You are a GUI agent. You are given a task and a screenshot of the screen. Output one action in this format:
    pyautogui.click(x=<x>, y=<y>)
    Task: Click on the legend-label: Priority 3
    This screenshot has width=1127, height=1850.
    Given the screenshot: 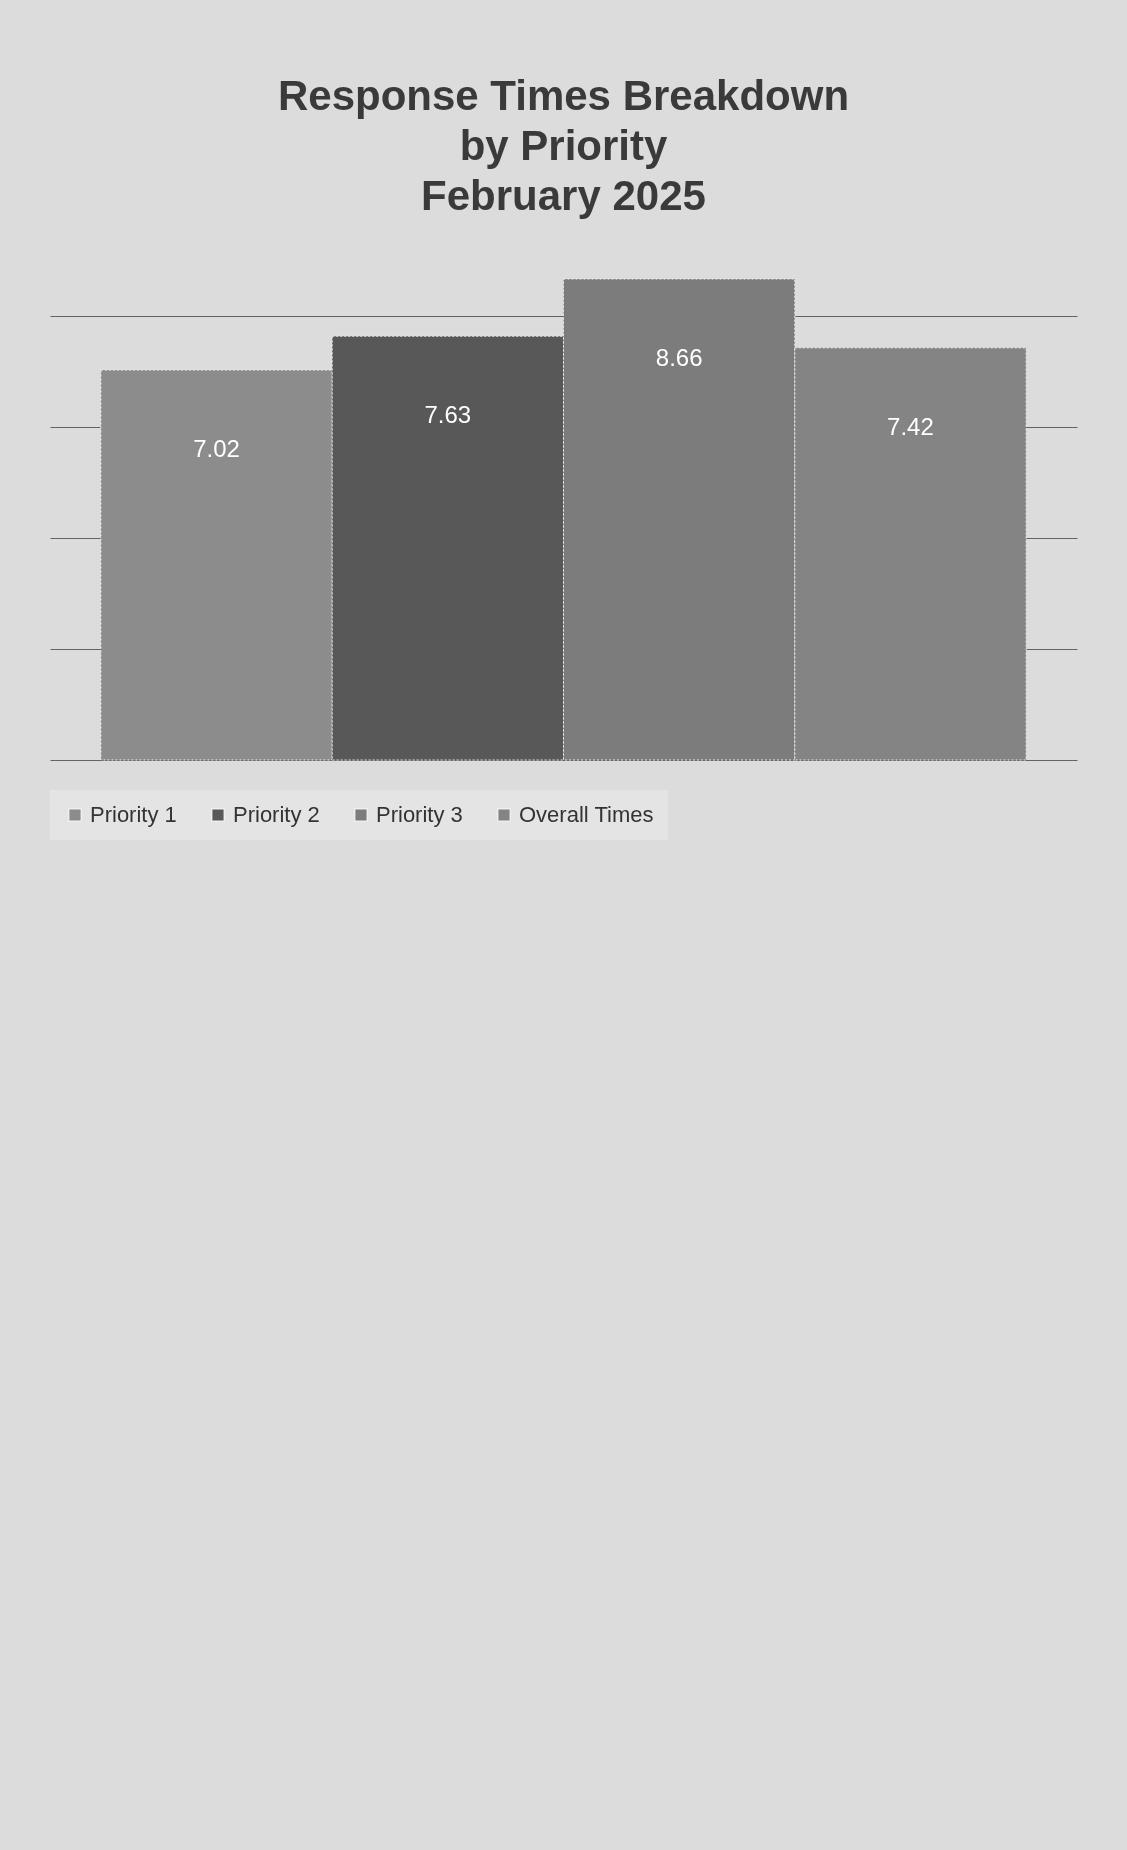 What is the action you would take?
    pyautogui.click(x=419, y=814)
    